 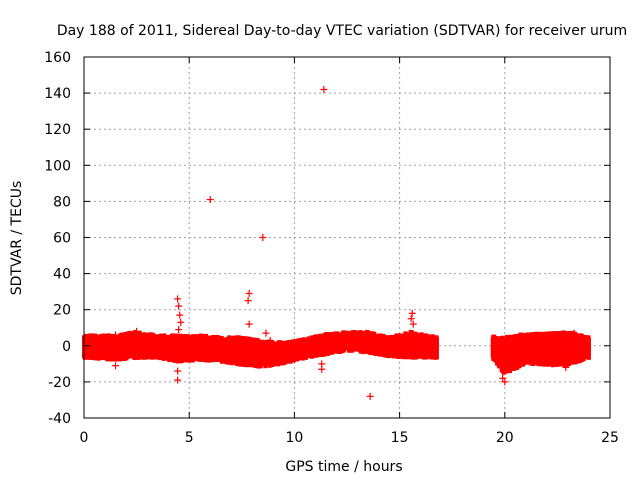 What do you see at coordinates (57, 130) in the screenshot?
I see `y-tick-label: 120` at bounding box center [57, 130].